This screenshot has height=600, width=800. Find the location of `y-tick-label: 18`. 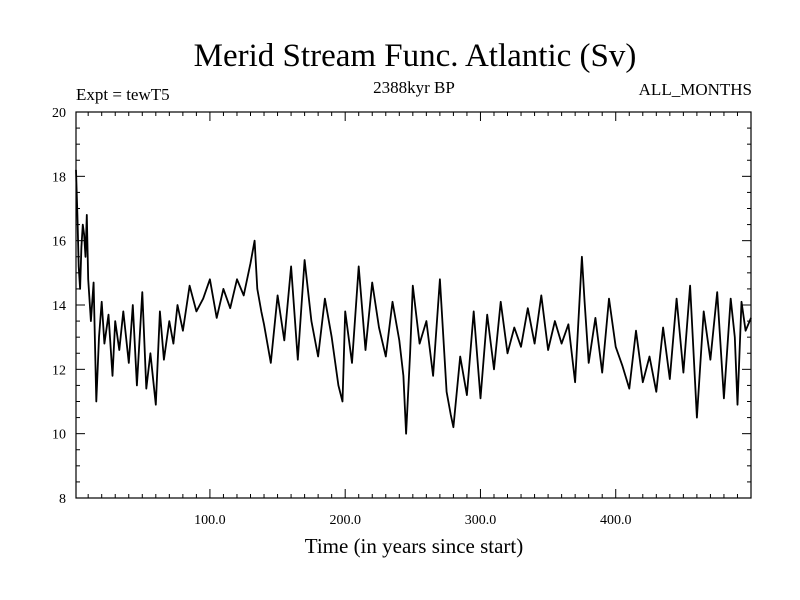

y-tick-label: 18 is located at coordinates (59, 177).